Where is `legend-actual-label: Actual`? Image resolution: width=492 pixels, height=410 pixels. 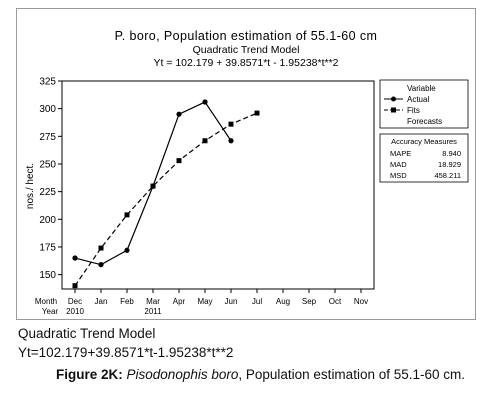
legend-actual-label: Actual is located at coordinates (418, 99).